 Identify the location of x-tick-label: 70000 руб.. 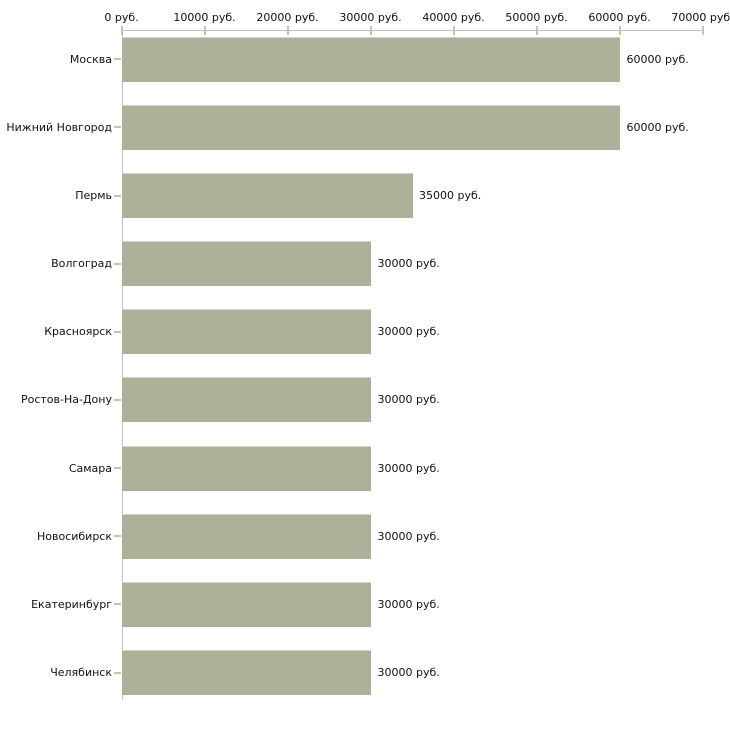
(700, 17).